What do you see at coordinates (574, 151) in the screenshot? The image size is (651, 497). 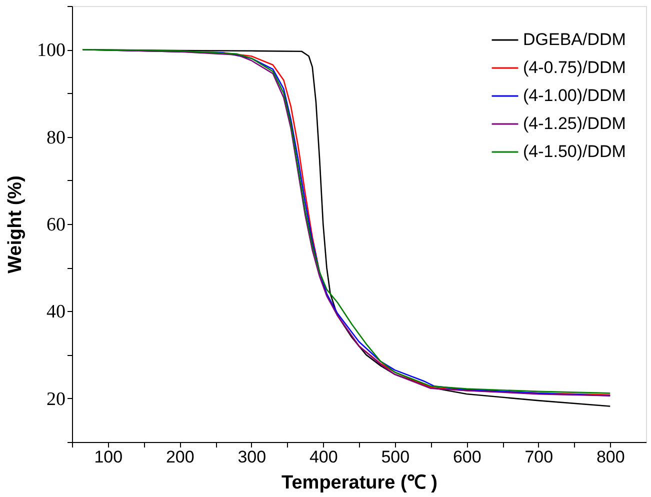 I see `legend-label: (4-1.50)/DDM` at bounding box center [574, 151].